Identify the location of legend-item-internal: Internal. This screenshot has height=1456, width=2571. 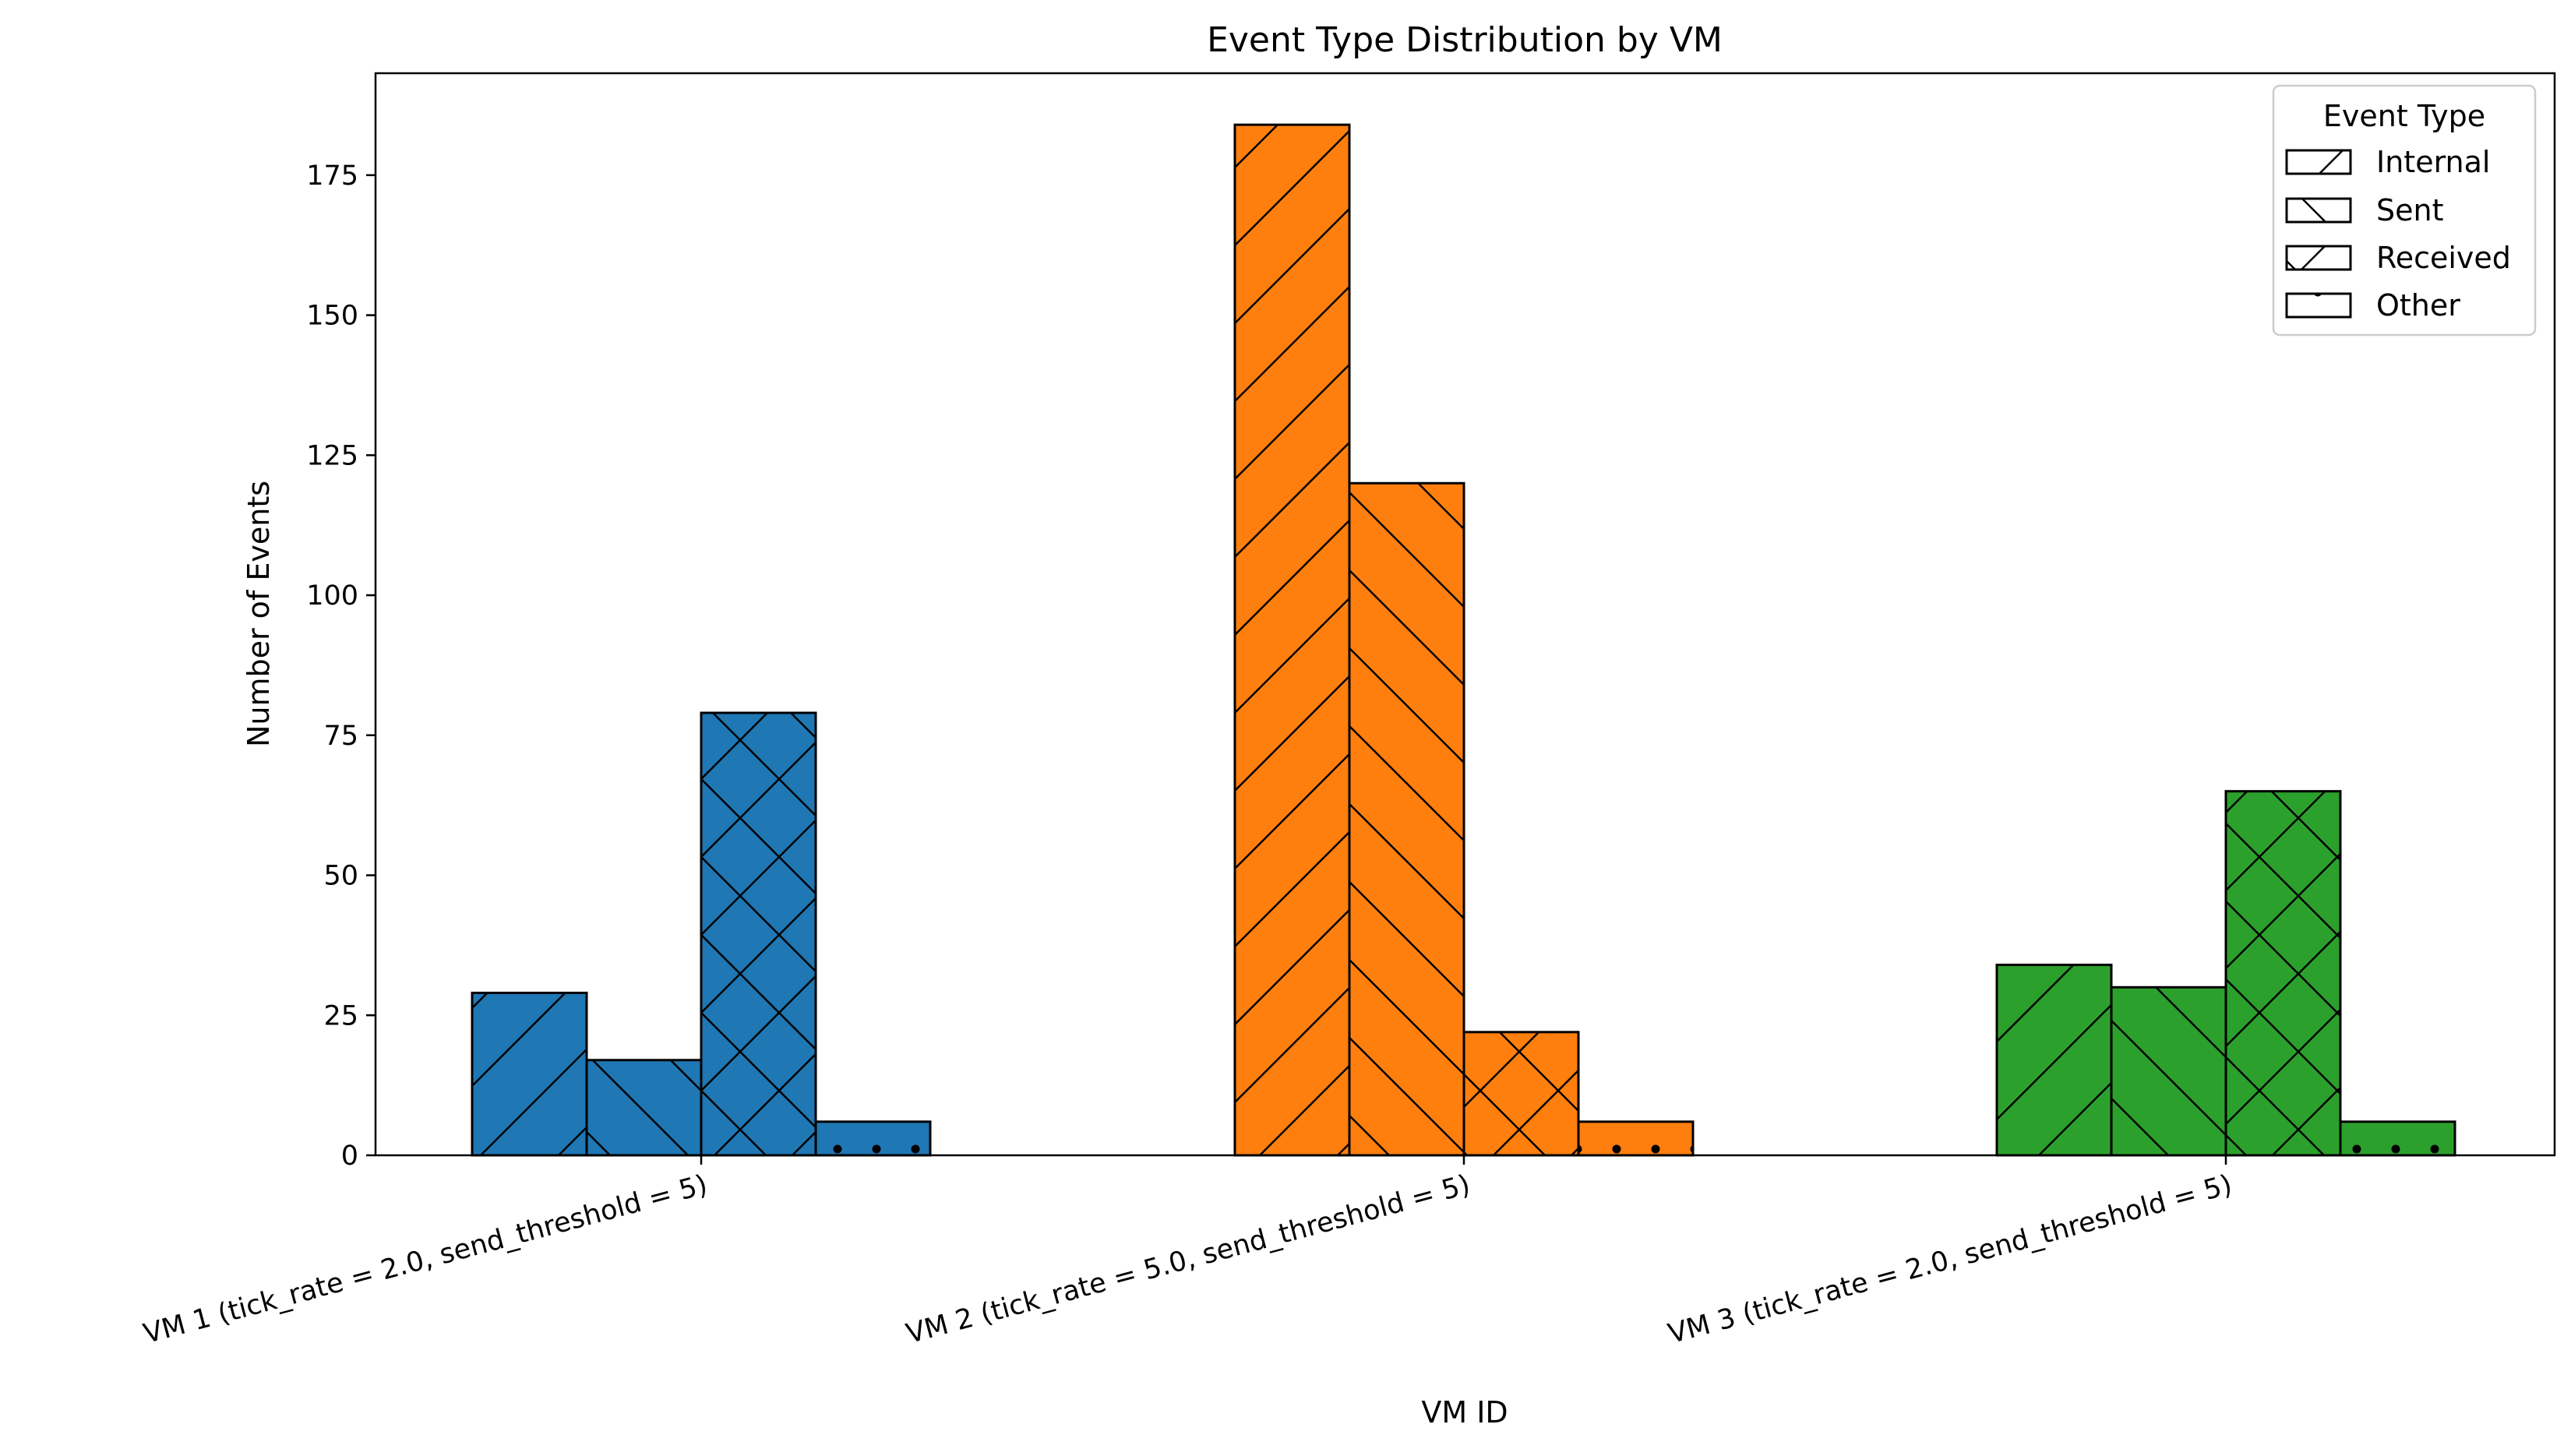
(2387, 162).